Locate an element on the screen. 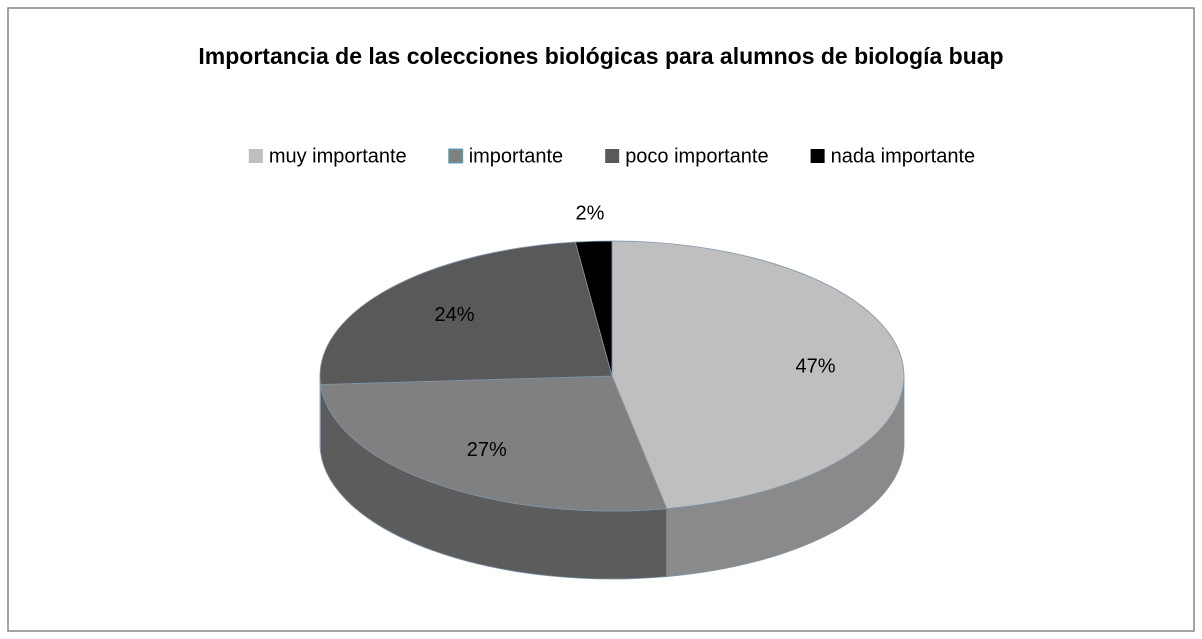  legend-label: muy importante is located at coordinates (338, 156).